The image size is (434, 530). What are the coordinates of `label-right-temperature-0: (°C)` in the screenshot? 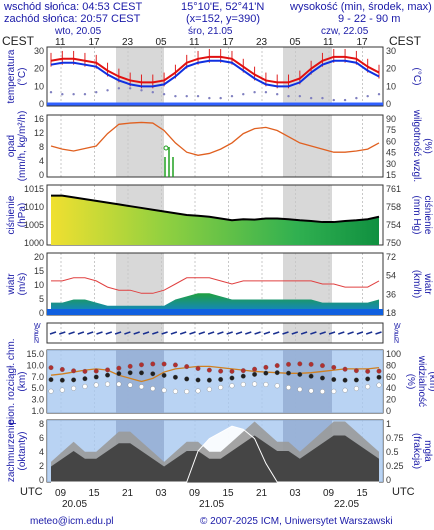 It's located at (416, 77).